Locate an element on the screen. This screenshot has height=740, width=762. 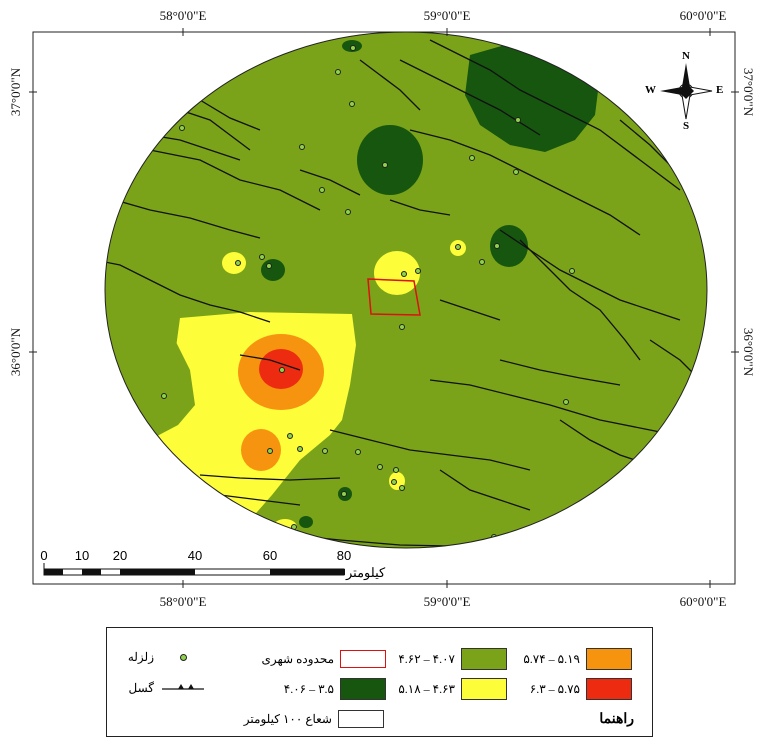
legend-class-3: ۴.۶۳ – ۵.۱۸ is located at coordinates (452, 689).